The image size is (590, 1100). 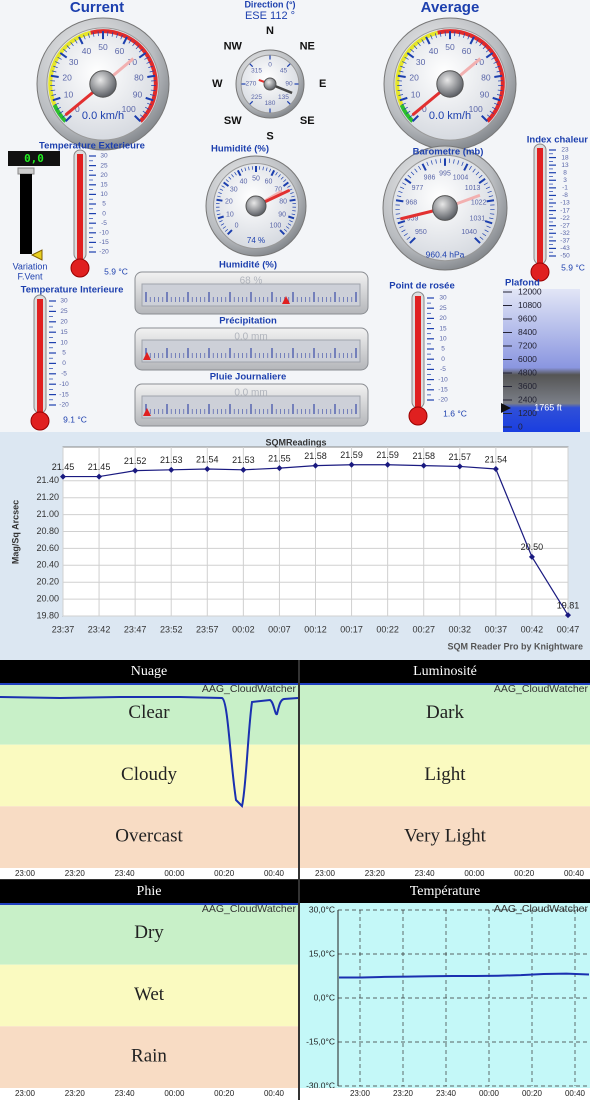 I want to click on time-tick-label: 00:20, so click(x=532, y=1093).